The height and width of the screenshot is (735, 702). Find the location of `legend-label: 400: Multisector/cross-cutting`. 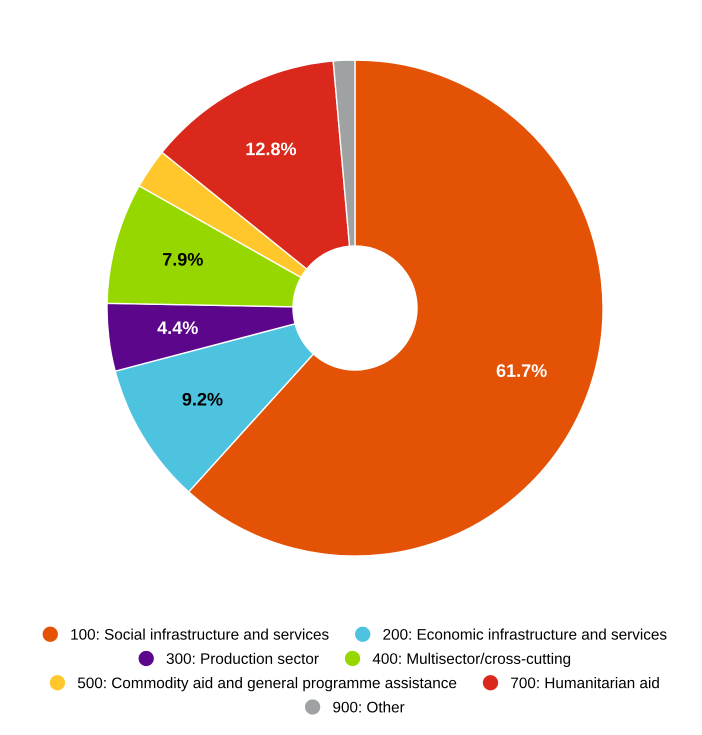

legend-label: 400: Multisector/cross-cutting is located at coordinates (471, 660).